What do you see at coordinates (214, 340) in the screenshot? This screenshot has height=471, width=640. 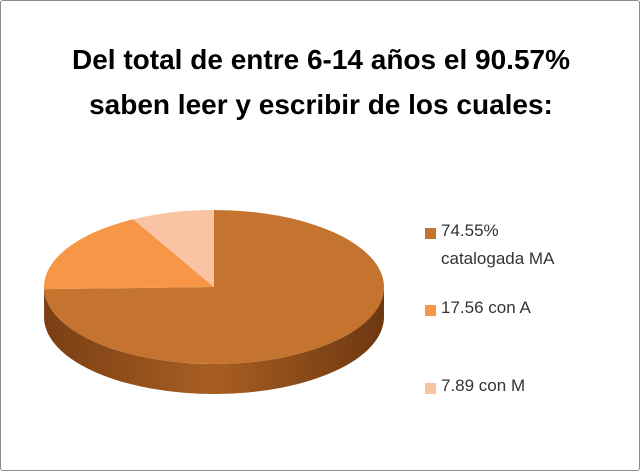 I see `pie-slice-side` at bounding box center [214, 340].